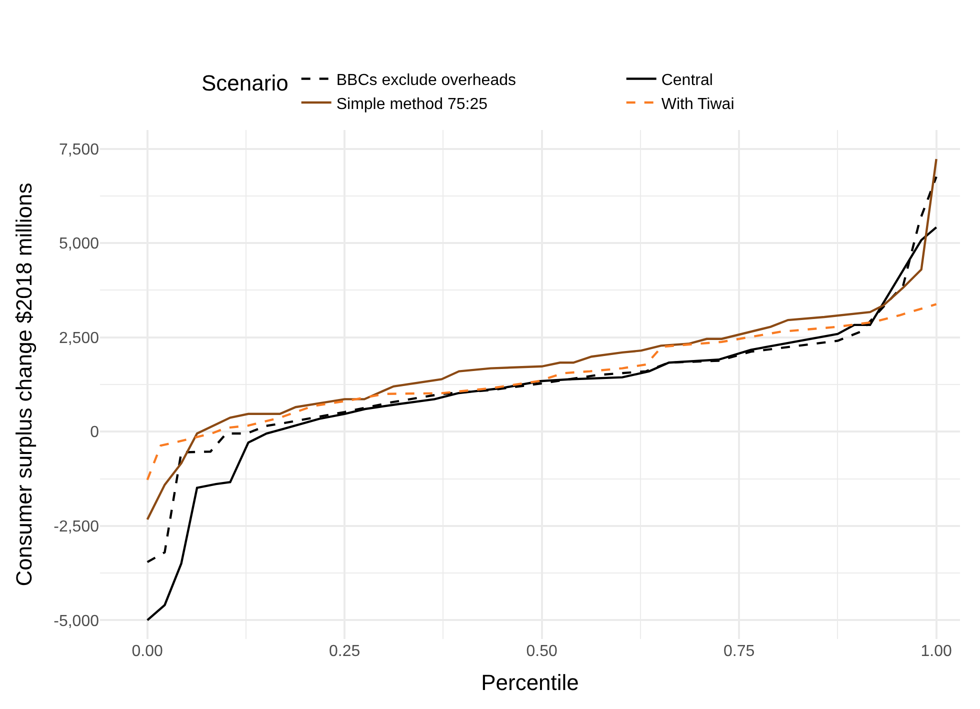 This screenshot has width=980, height=709. I want to click on y-tick-label: 5,000, so click(79, 244).